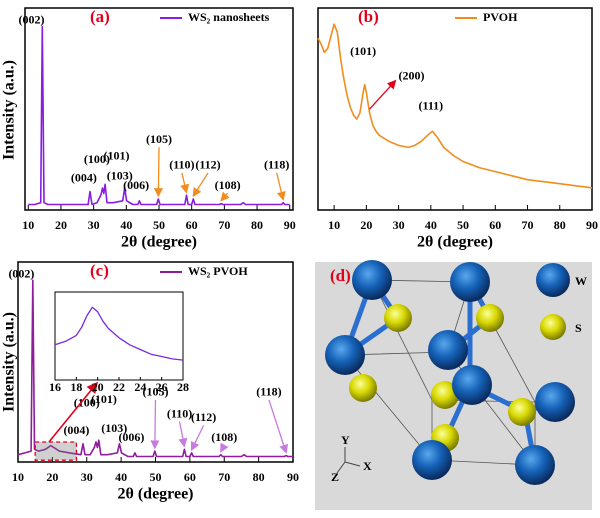 This screenshot has height=518, width=600. What do you see at coordinates (162, 387) in the screenshot?
I see `x-tick-label: 26` at bounding box center [162, 387].